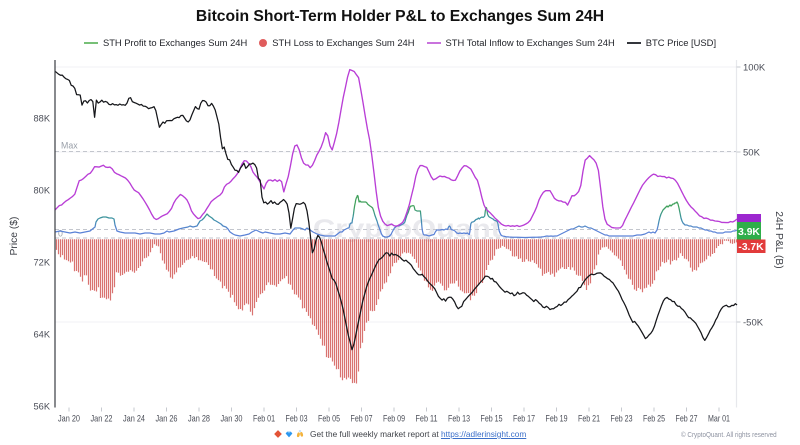 The height and width of the screenshot is (445, 800). Describe the element at coordinates (69, 146) in the screenshot. I see `svg-text: Max` at that location.